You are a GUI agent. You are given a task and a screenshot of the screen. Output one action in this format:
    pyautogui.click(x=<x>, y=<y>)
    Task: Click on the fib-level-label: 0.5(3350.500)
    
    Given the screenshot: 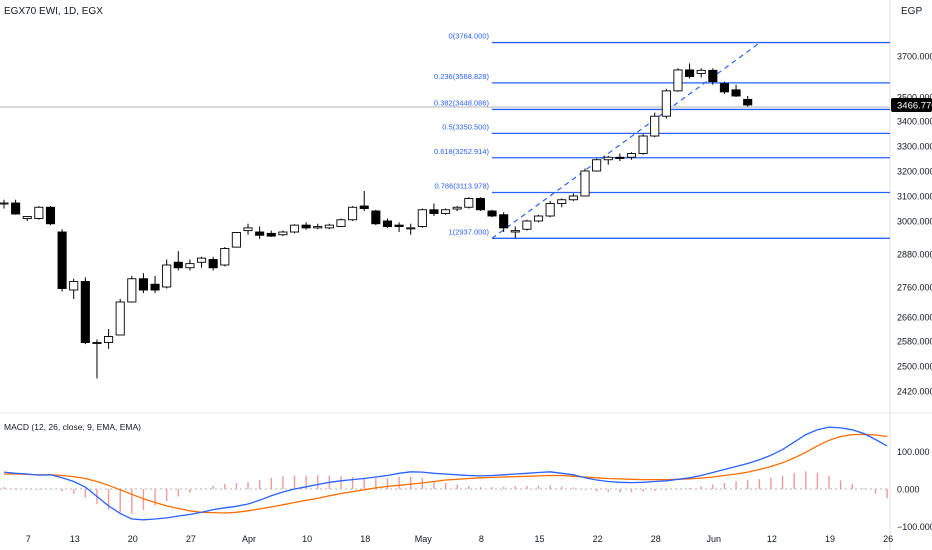 What is the action you would take?
    pyautogui.click(x=465, y=126)
    